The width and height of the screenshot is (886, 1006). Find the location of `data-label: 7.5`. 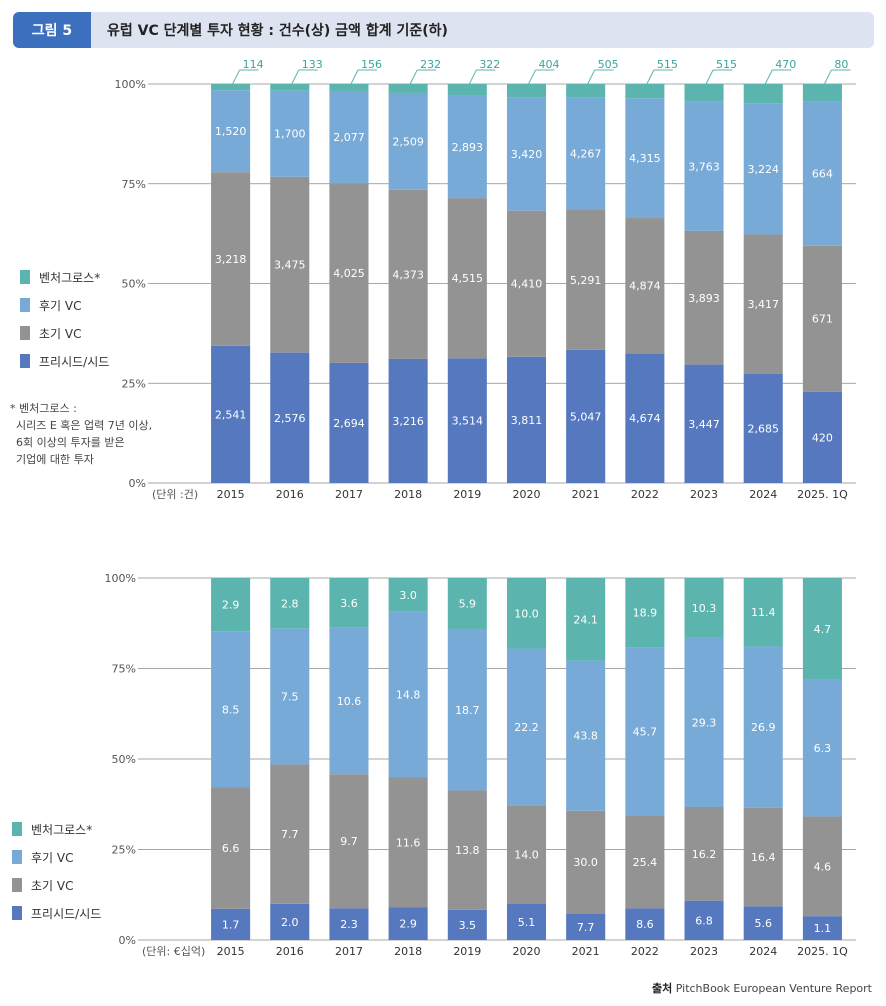

data-label: 7.5 is located at coordinates (290, 697).